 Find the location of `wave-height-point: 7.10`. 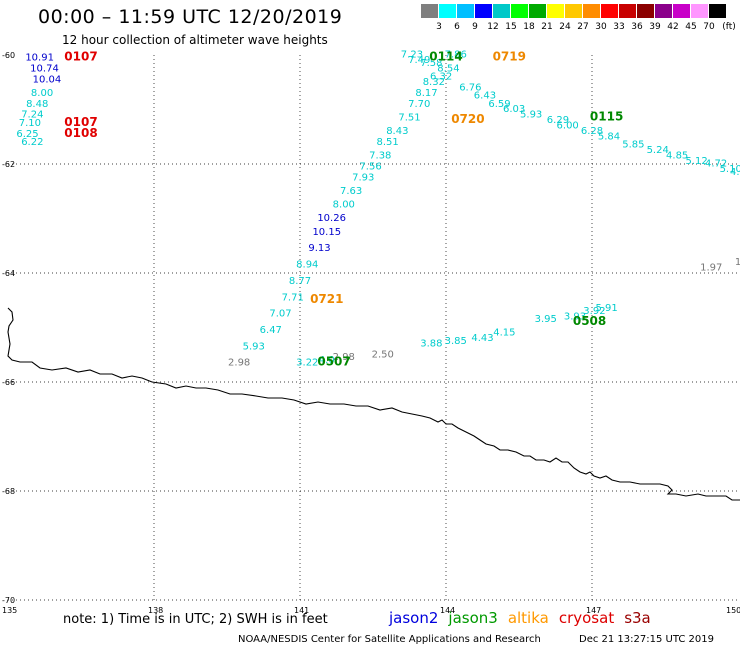

wave-height-point: 7.10 is located at coordinates (30, 123).